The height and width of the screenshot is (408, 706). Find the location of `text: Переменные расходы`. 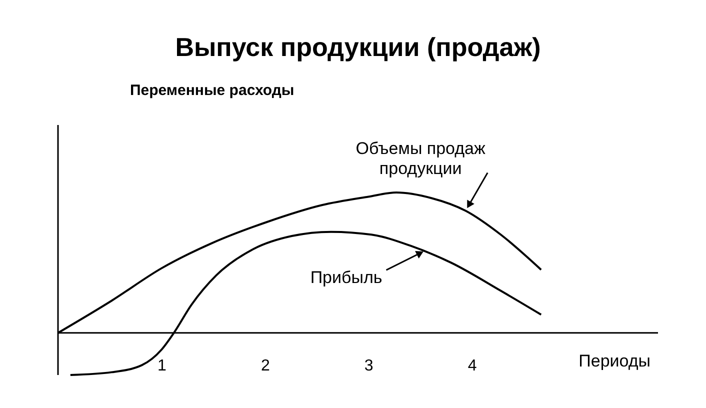

text: Переменные расходы is located at coordinates (212, 90).